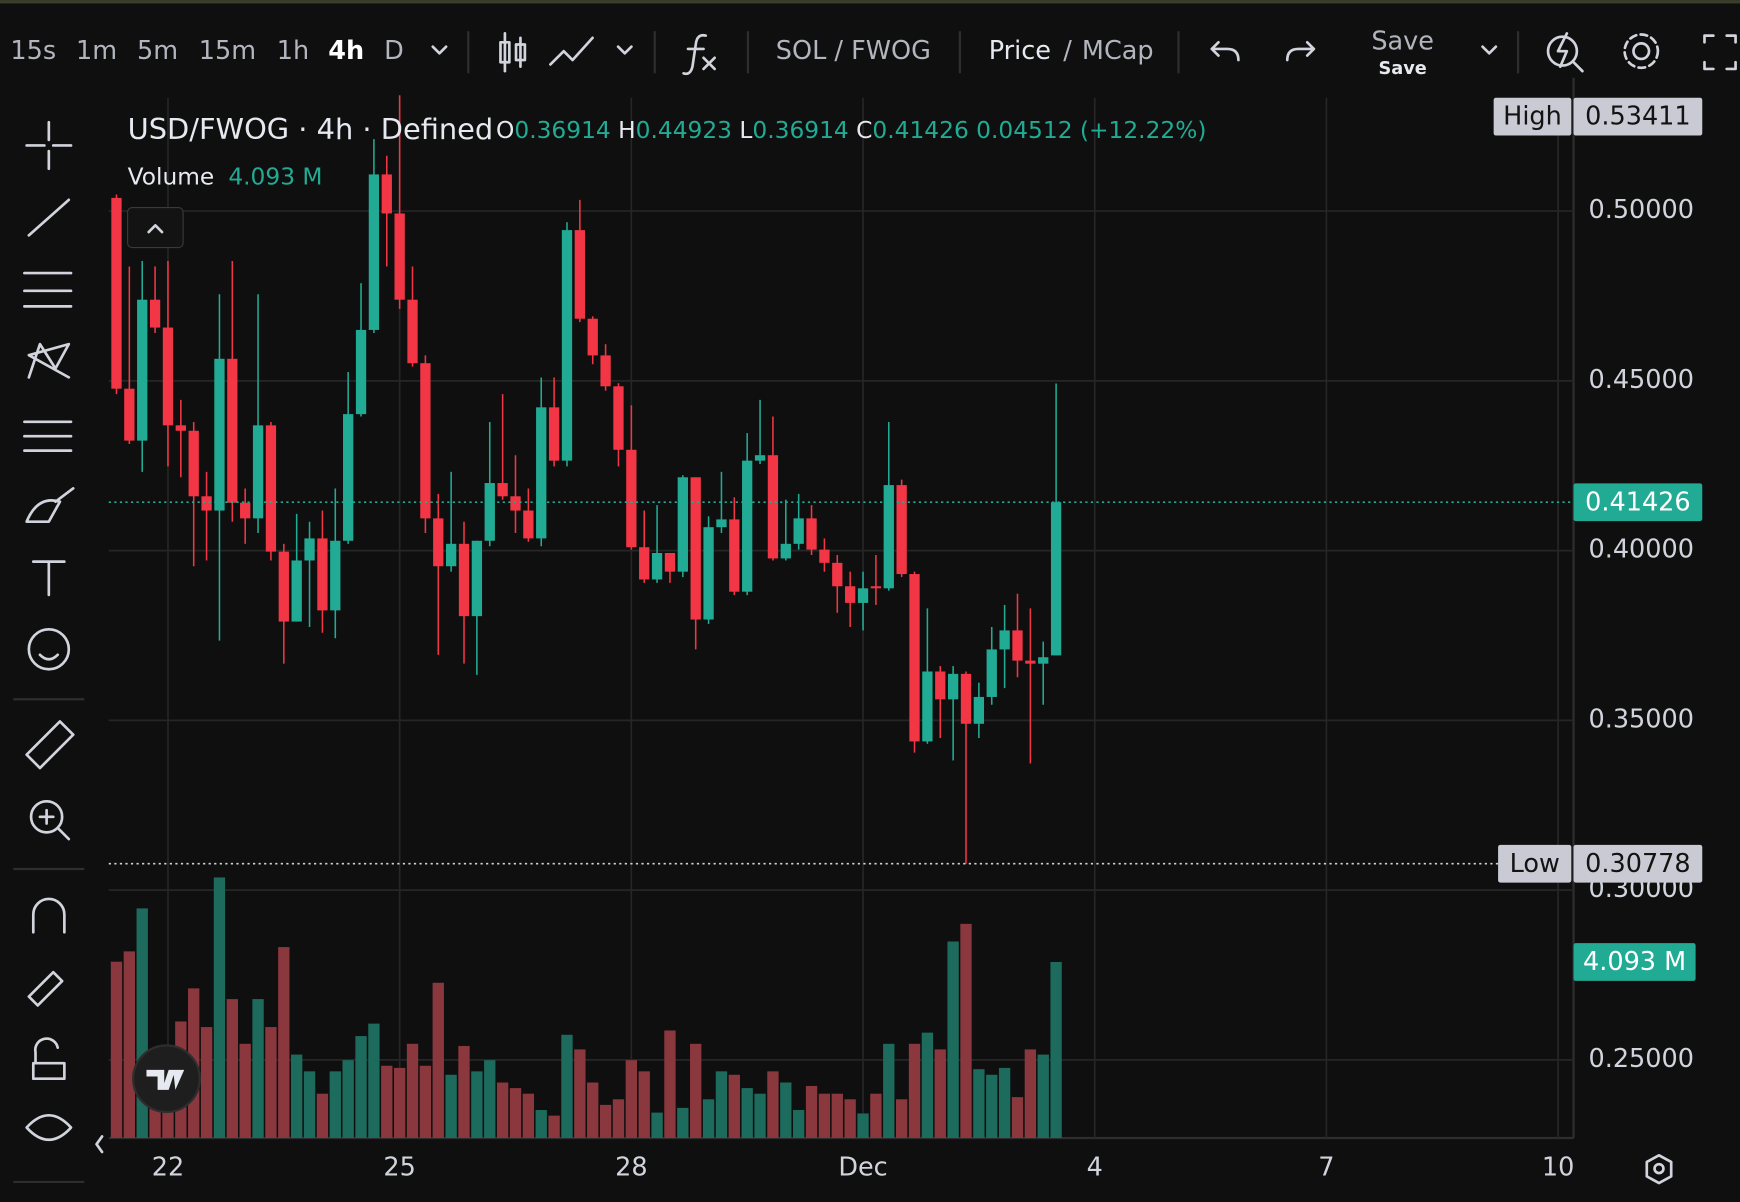 Image resolution: width=1740 pixels, height=1202 pixels. I want to click on last-price-badge: 0.41426, so click(1638, 502).